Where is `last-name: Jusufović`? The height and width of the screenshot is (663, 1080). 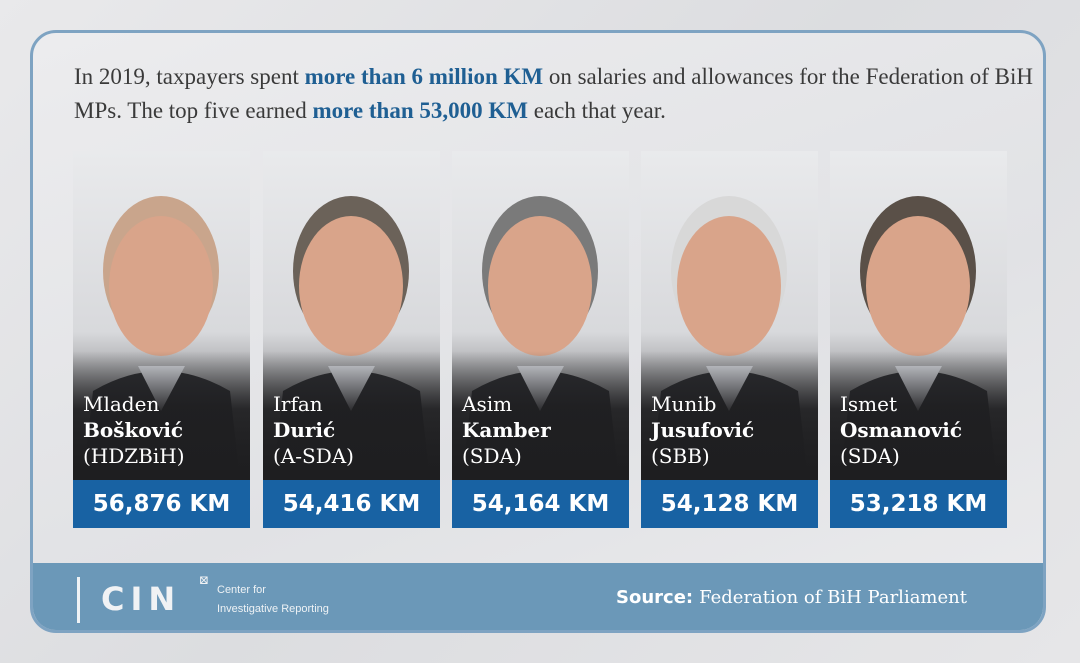 last-name: Jusufović is located at coordinates (703, 430).